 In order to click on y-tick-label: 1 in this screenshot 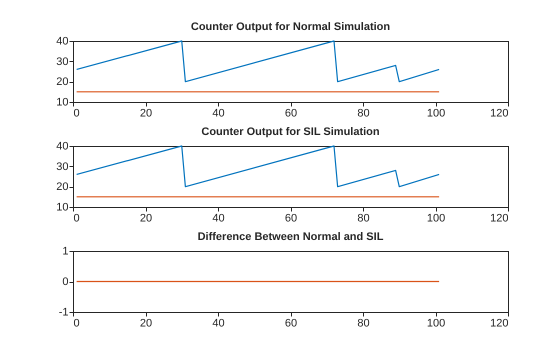, I will do `click(65, 252)`.